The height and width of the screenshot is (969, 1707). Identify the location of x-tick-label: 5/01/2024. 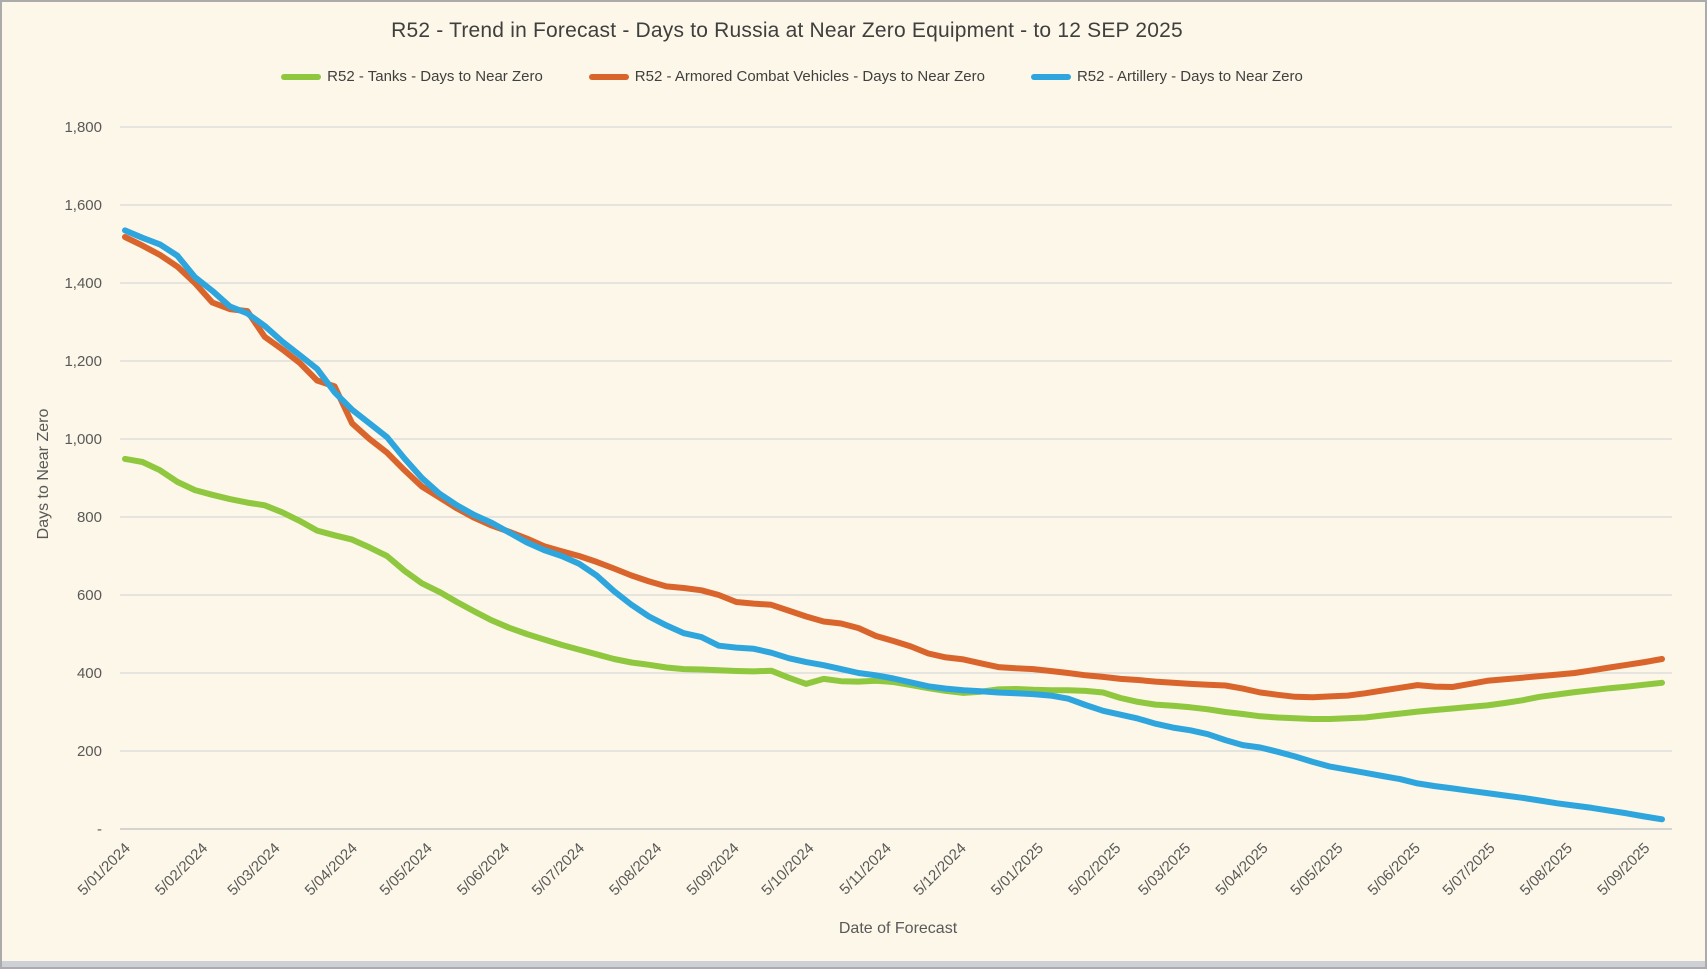
(104, 869).